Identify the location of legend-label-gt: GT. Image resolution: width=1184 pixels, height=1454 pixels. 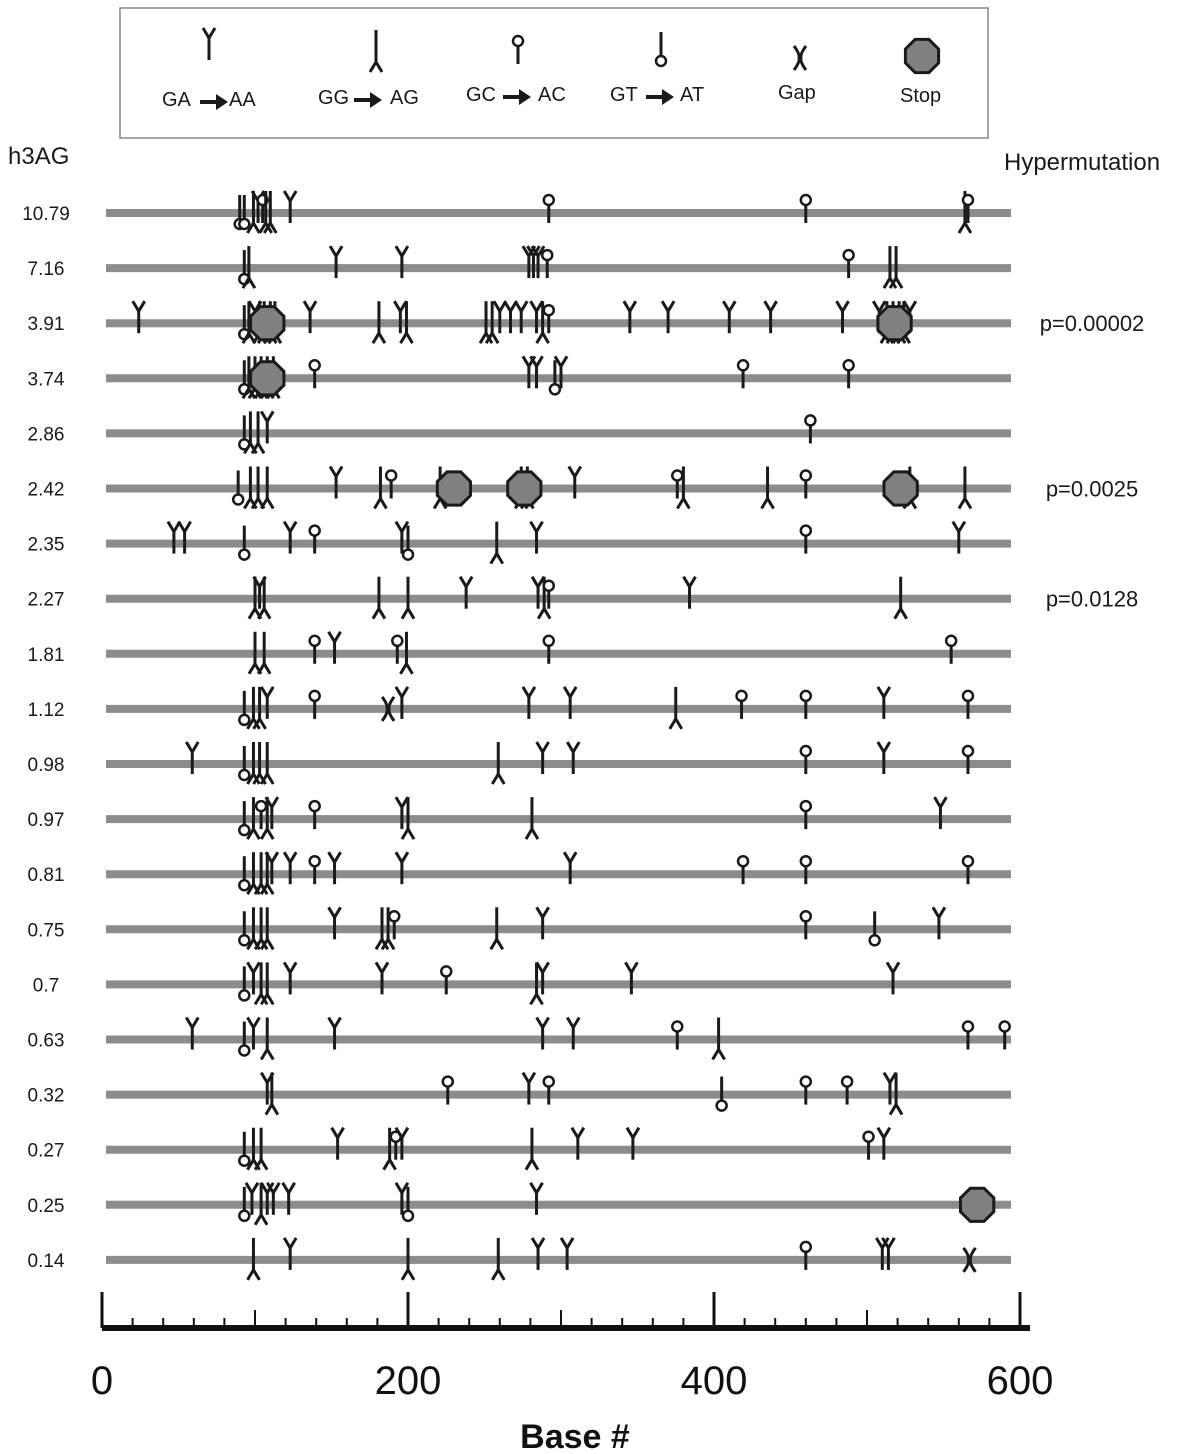
(624, 95).